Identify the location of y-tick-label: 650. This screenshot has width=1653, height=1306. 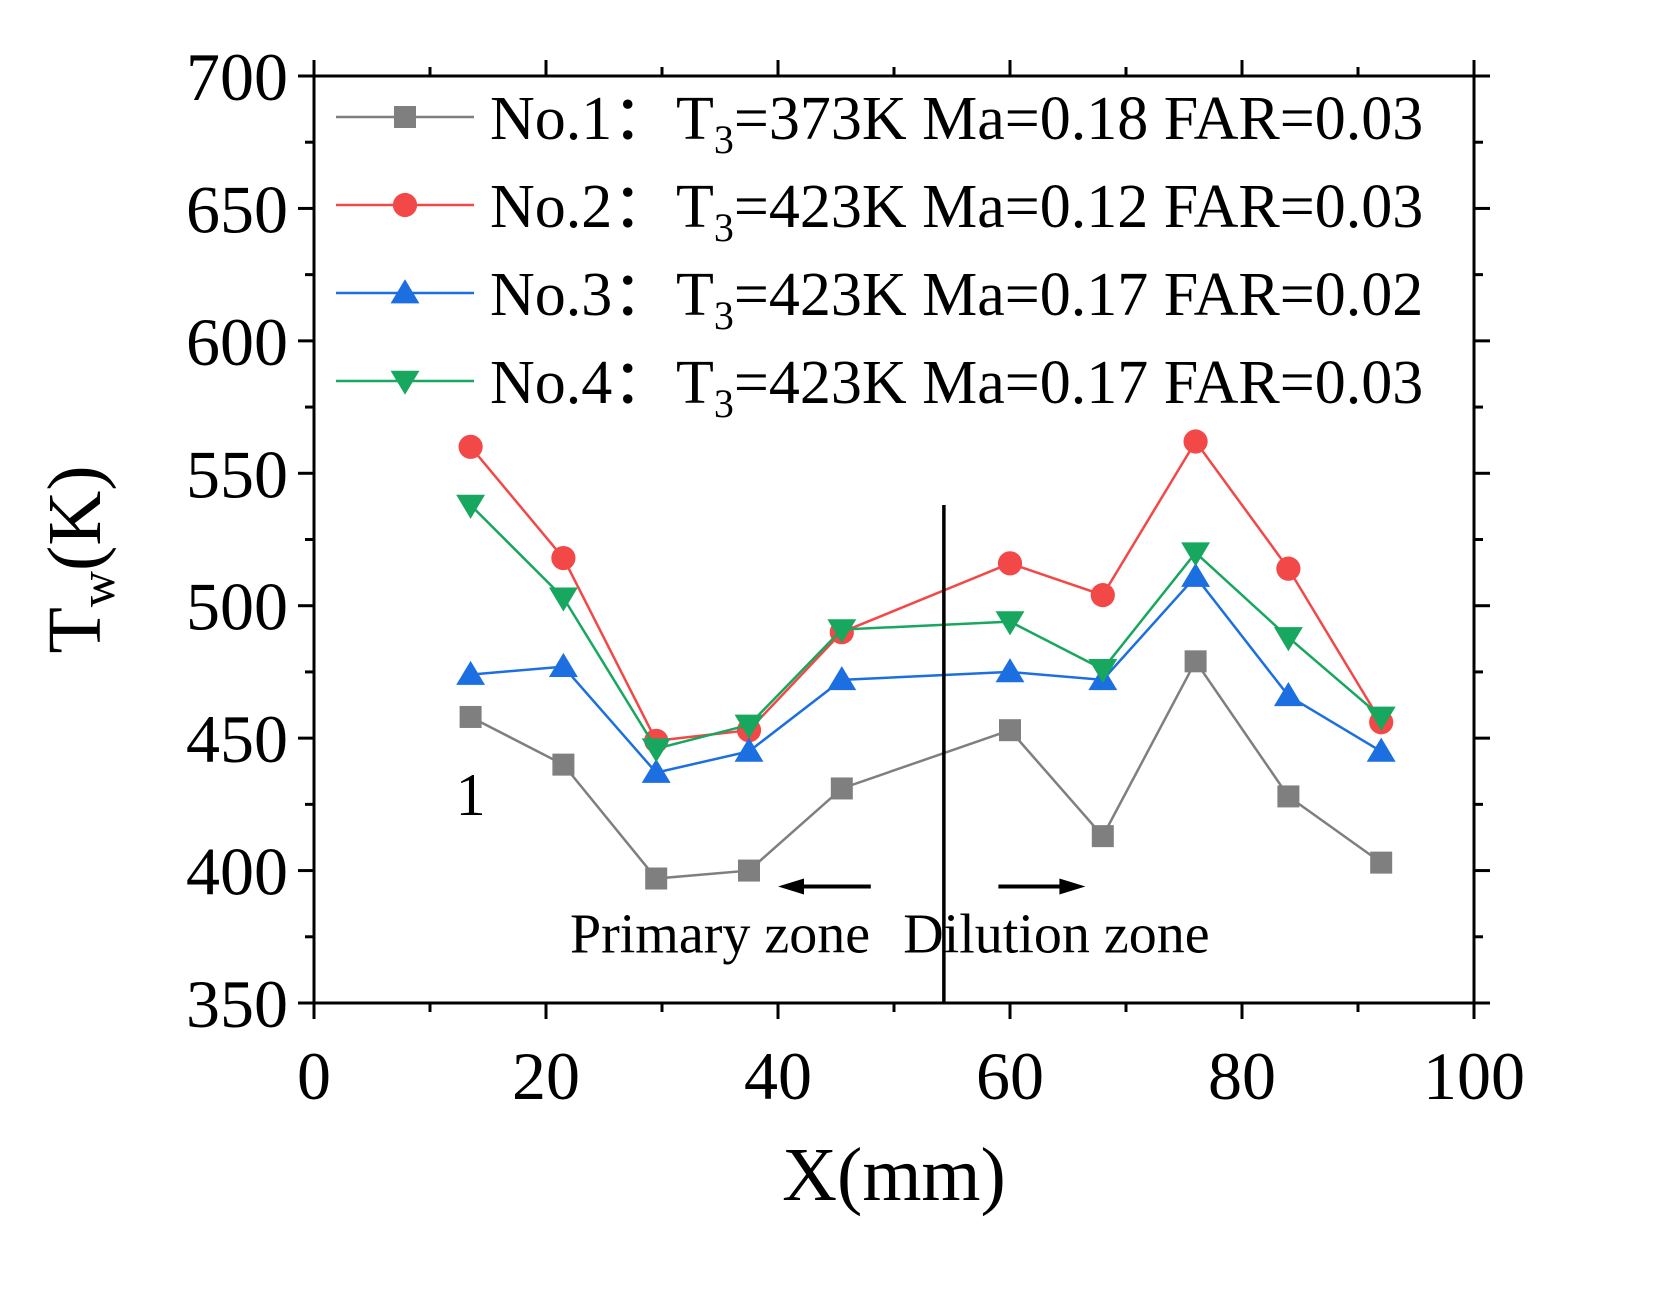
(237, 209).